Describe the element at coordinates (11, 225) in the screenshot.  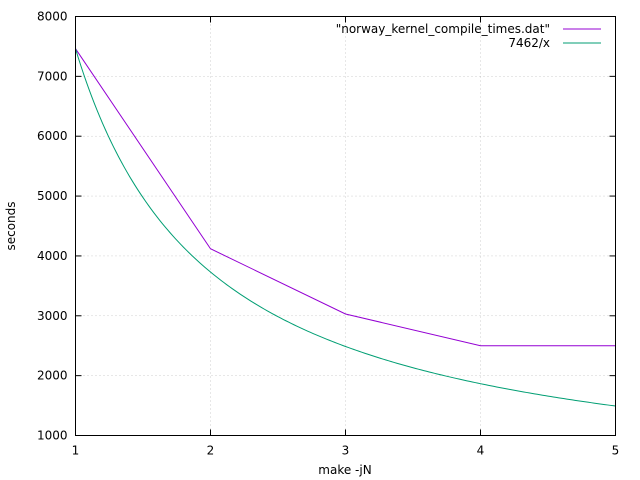
I see `y-axis-label: seconds` at that location.